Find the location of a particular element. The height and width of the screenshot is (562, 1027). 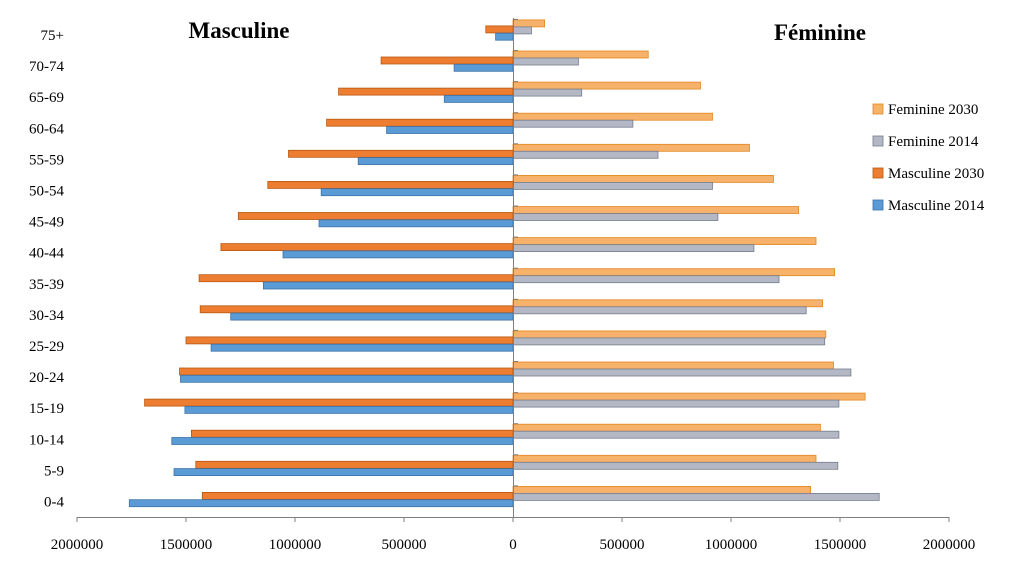

bar-masculine-2030-75+ is located at coordinates (499, 29).